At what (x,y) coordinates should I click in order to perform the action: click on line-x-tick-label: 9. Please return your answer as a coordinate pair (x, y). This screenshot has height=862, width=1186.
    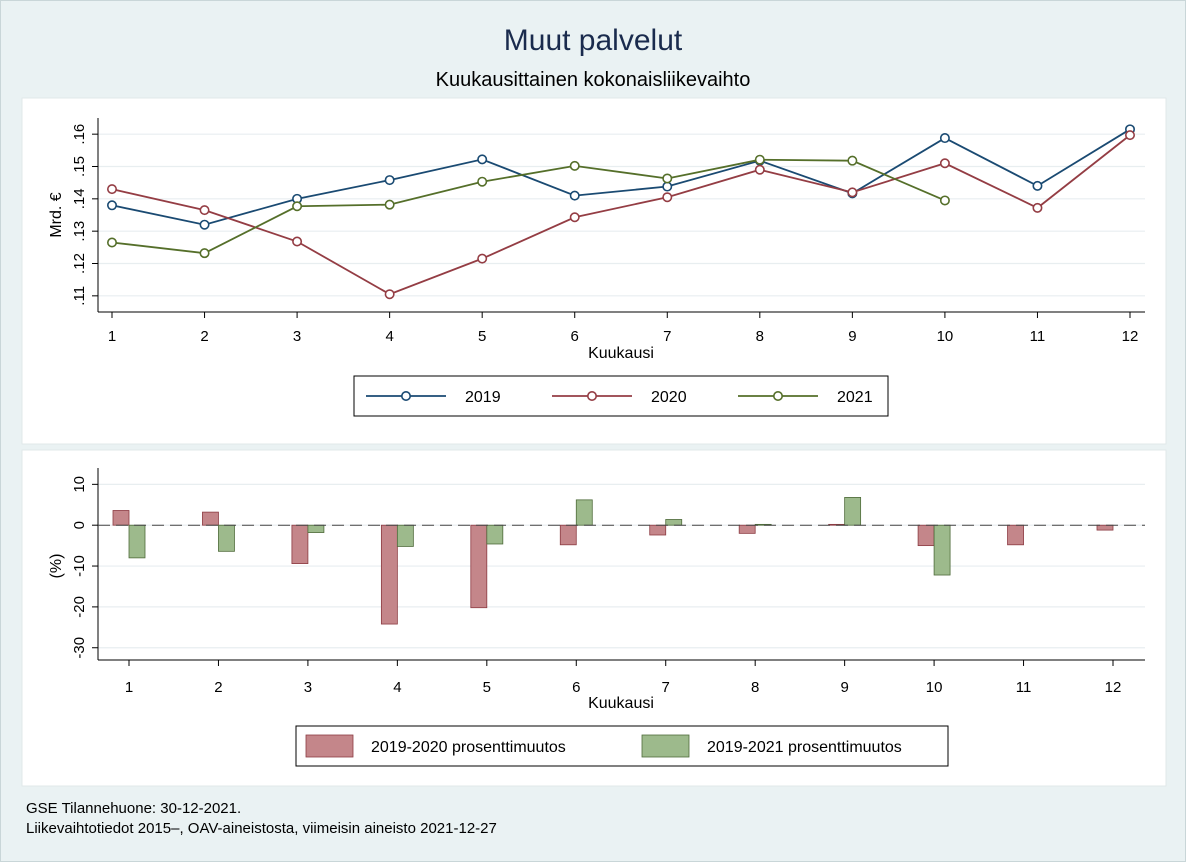
    Looking at the image, I should click on (852, 336).